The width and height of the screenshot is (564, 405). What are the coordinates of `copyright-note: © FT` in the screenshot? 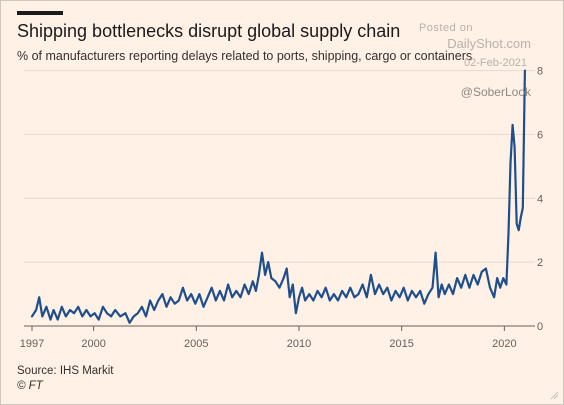 It's located at (30, 386).